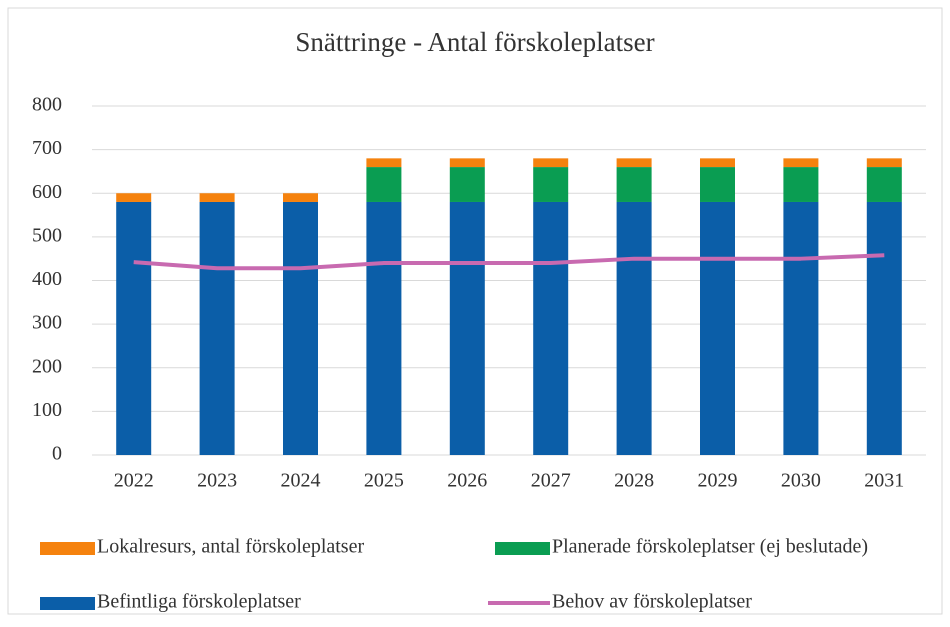 This screenshot has height=627, width=950. I want to click on y-tick-label: 600, so click(47, 192).